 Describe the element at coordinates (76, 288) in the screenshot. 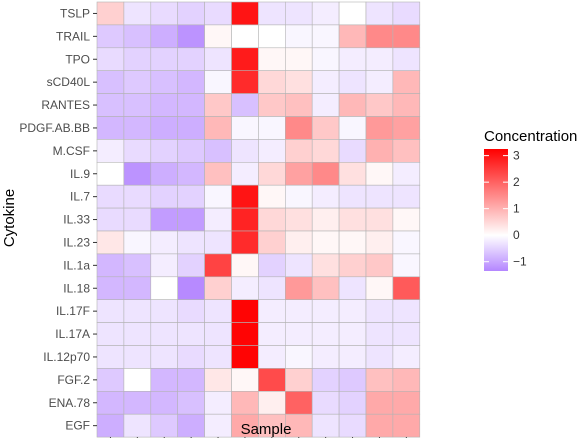

I see `y-tick-label: IL.18` at that location.